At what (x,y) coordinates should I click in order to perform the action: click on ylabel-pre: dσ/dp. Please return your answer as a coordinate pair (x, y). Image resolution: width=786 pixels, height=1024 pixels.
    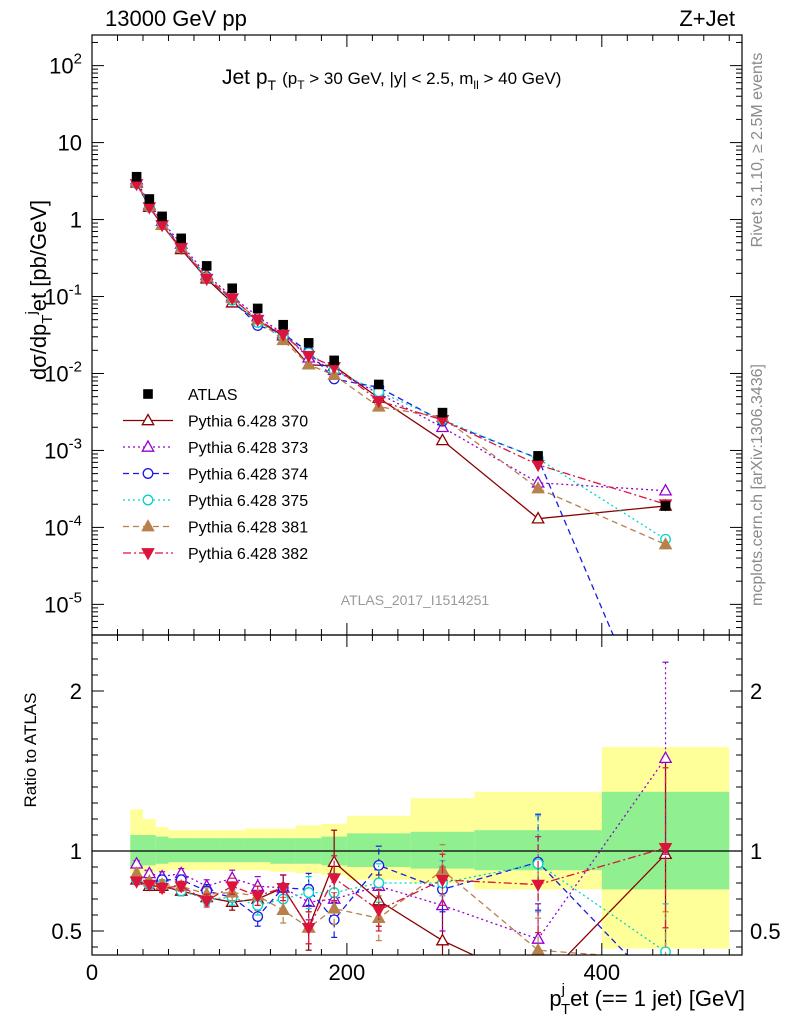
    Looking at the image, I should click on (38, 352).